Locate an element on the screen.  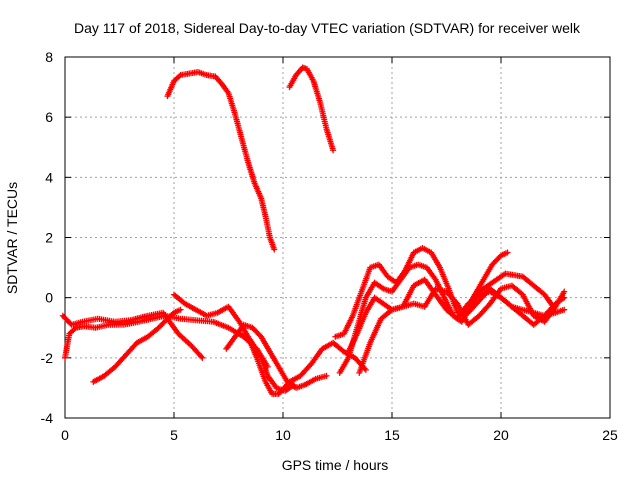
series-track-c is located at coordinates (137, 345).